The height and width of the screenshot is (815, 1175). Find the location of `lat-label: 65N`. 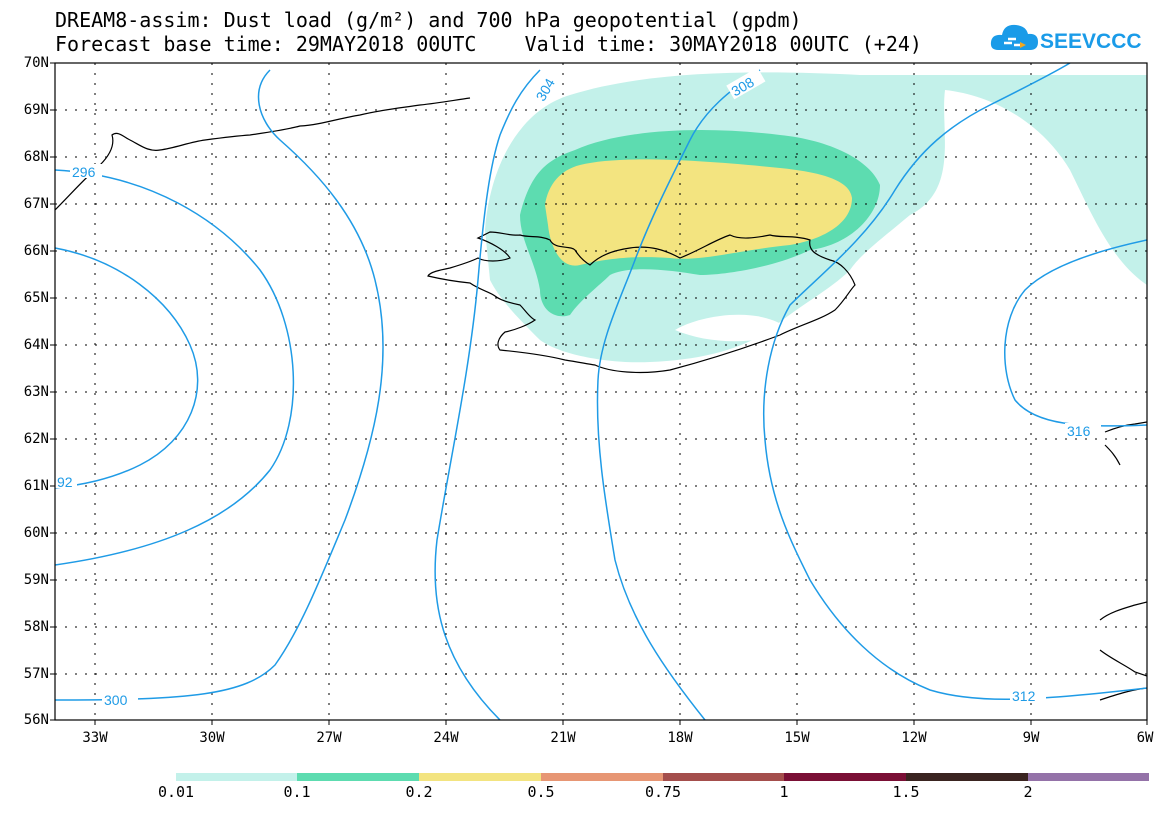

lat-label: 65N is located at coordinates (36, 298).